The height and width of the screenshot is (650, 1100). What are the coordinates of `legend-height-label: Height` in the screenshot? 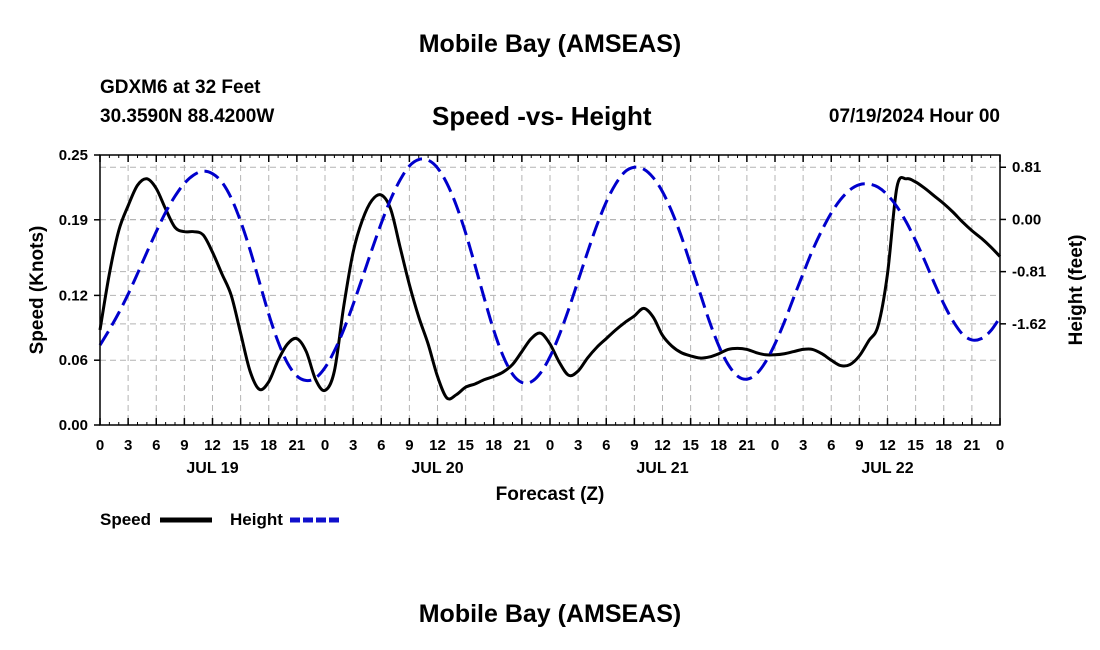 It's located at (256, 519).